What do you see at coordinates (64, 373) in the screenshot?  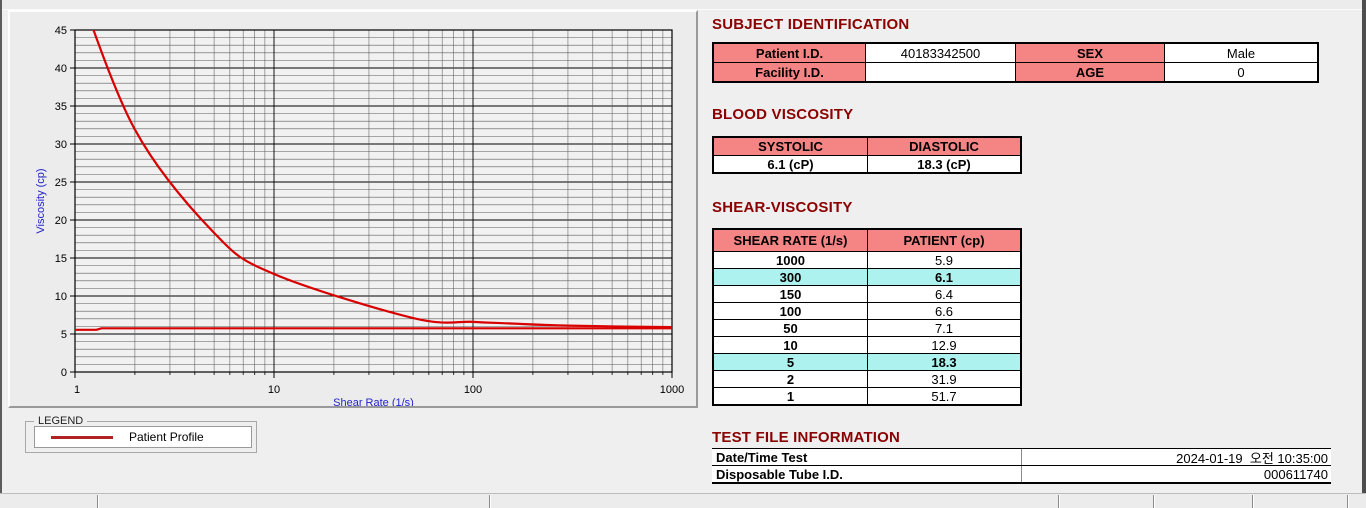 I see `svg-text: 0` at bounding box center [64, 373].